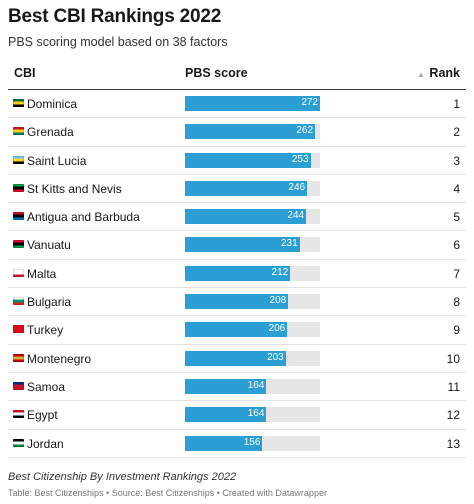  Describe the element at coordinates (18, 301) in the screenshot. I see `bulgaria-flag-icon` at that location.